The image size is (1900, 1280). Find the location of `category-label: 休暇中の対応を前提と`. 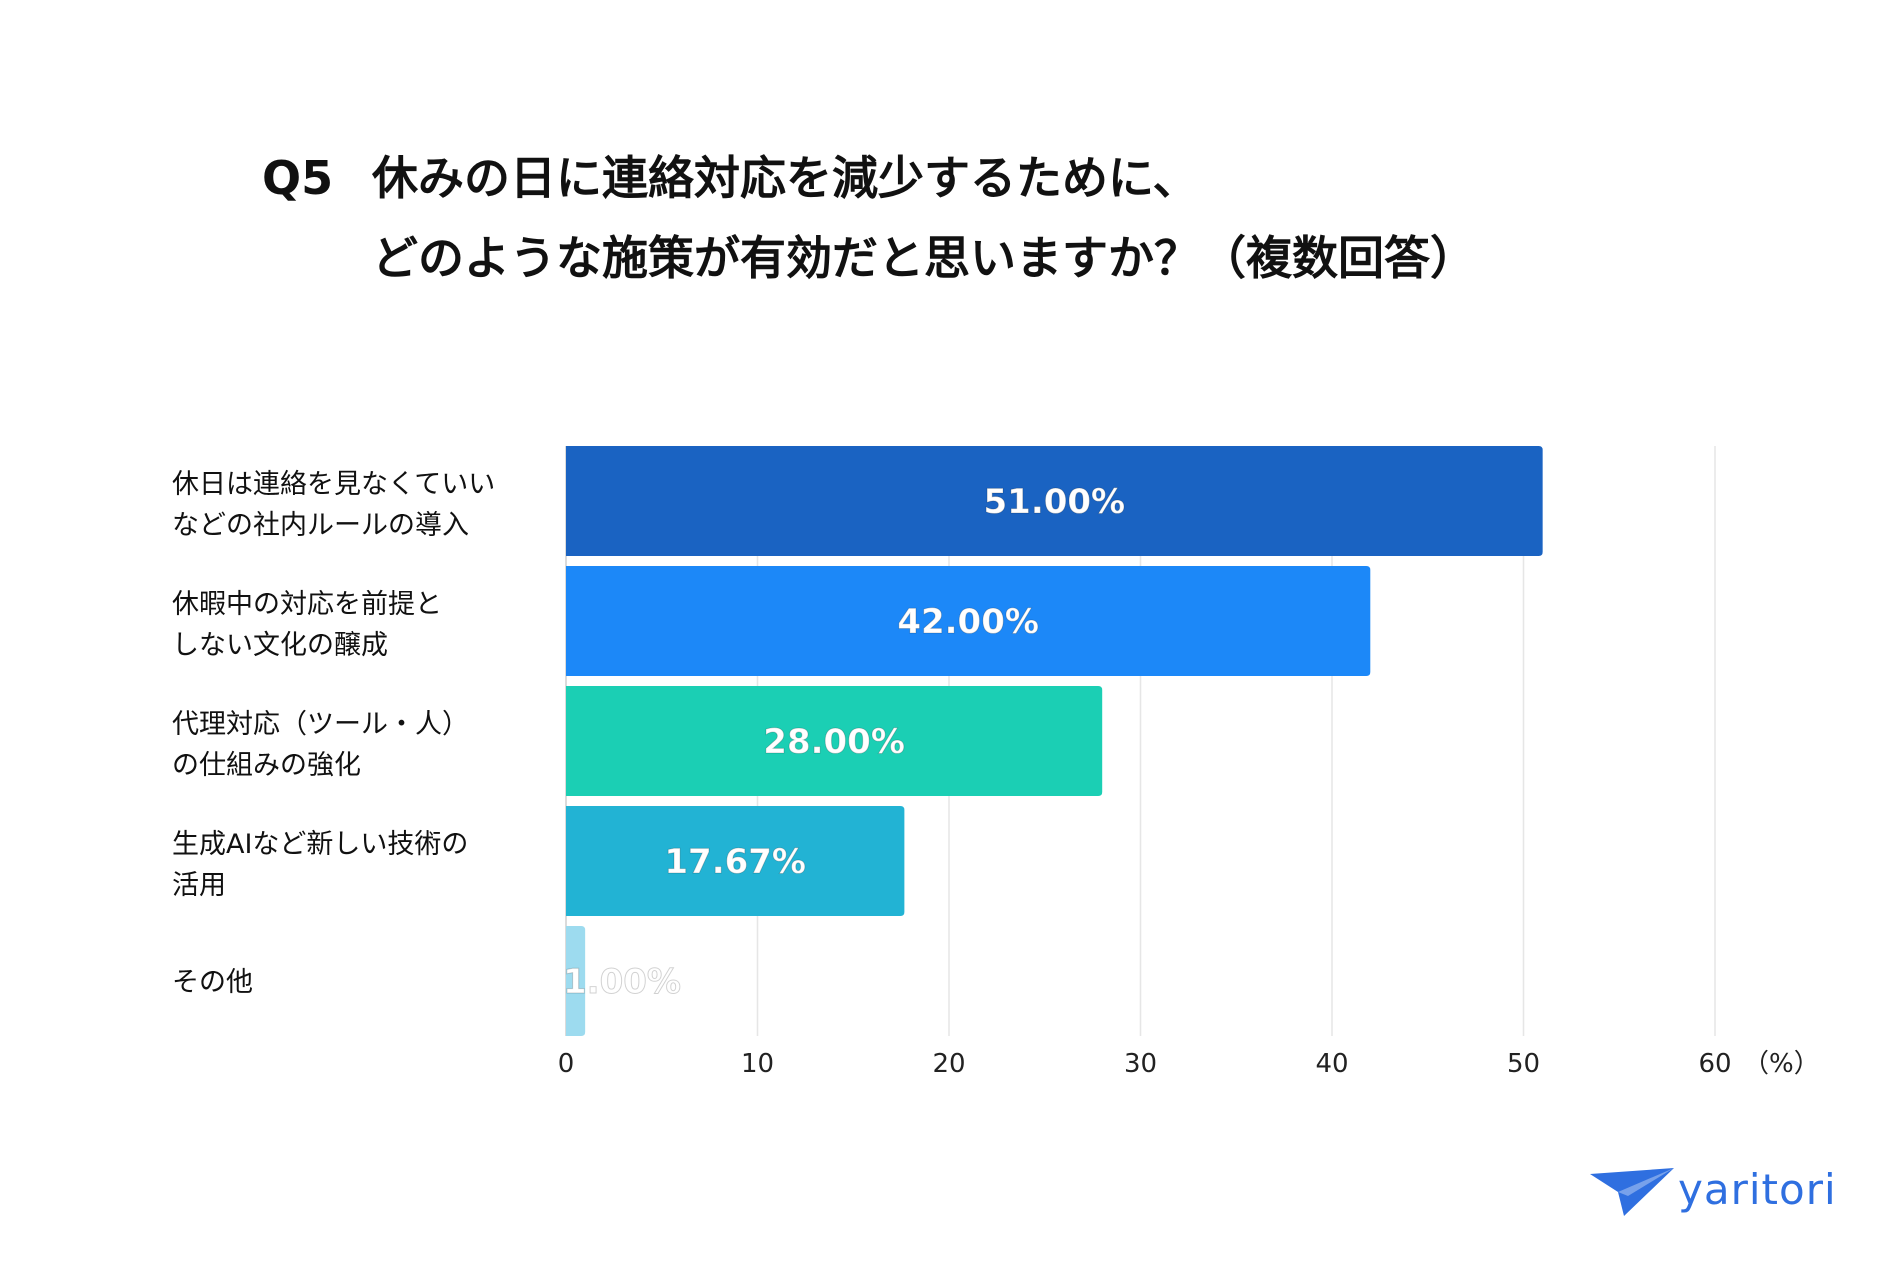

category-label: 休暇中の対応を前提と is located at coordinates (307, 604).